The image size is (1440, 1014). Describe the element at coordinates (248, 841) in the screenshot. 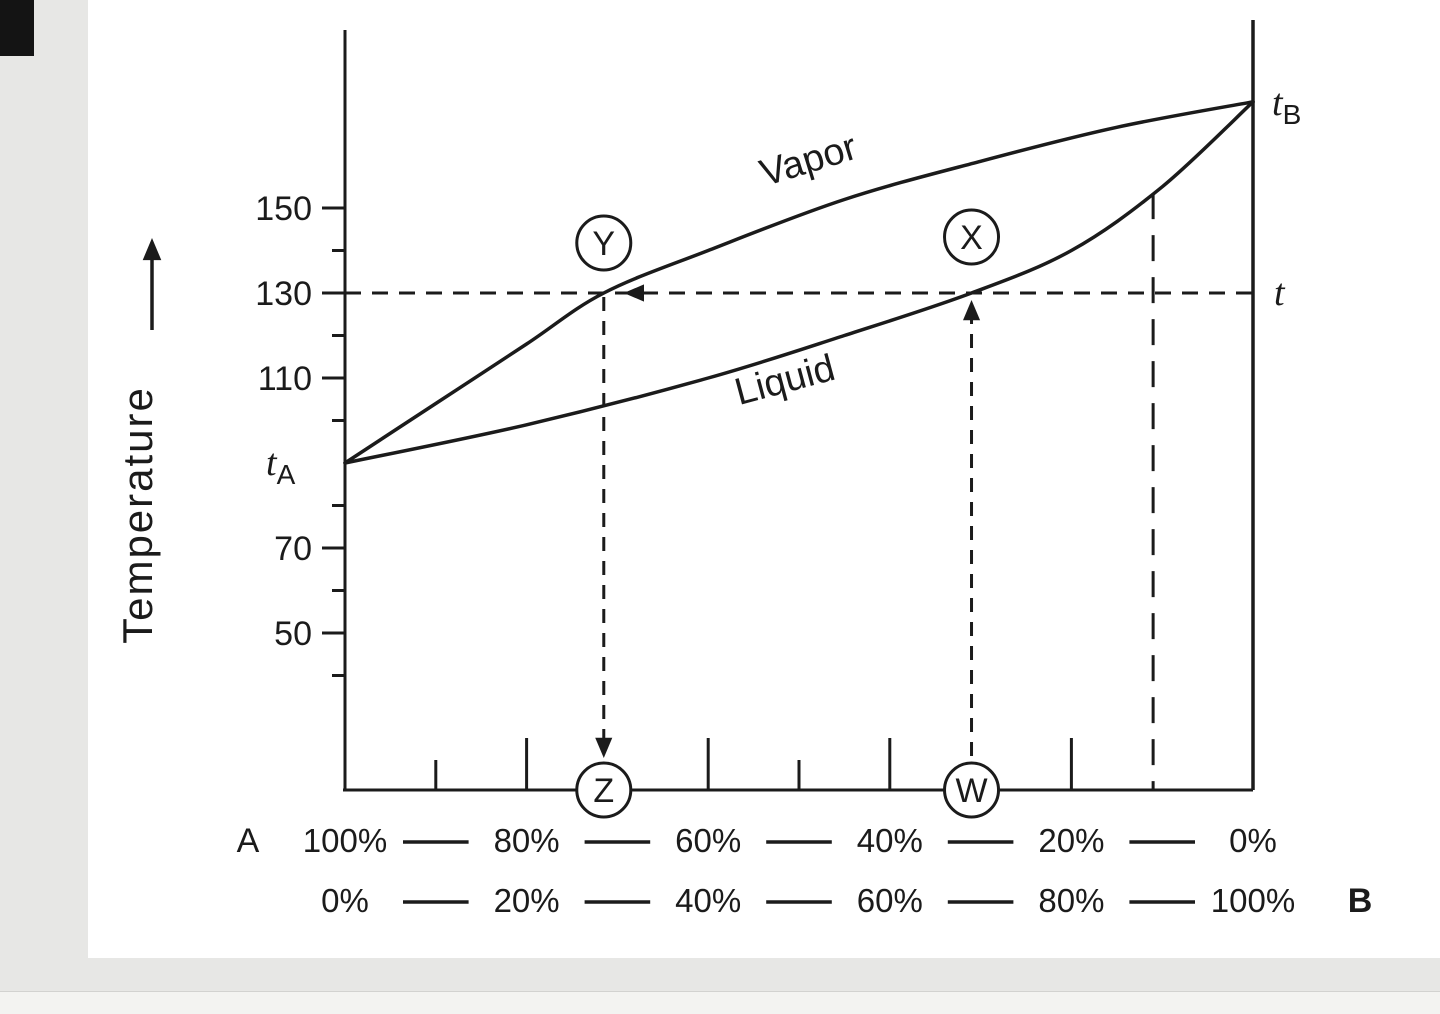

I see `component-a-label: A` at that location.